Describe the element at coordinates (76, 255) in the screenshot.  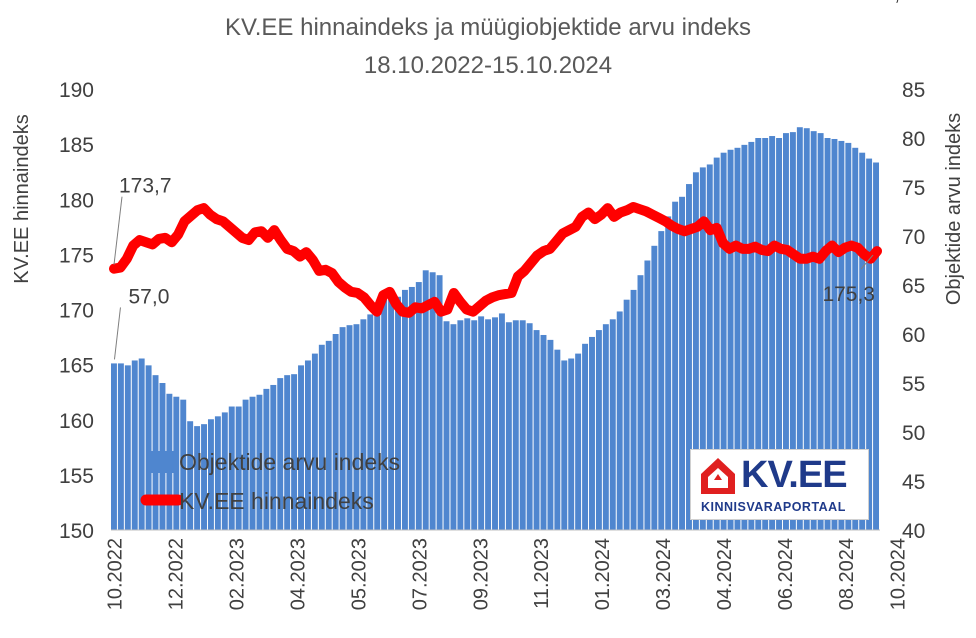
I see `left-tick-label-5: 175` at that location.